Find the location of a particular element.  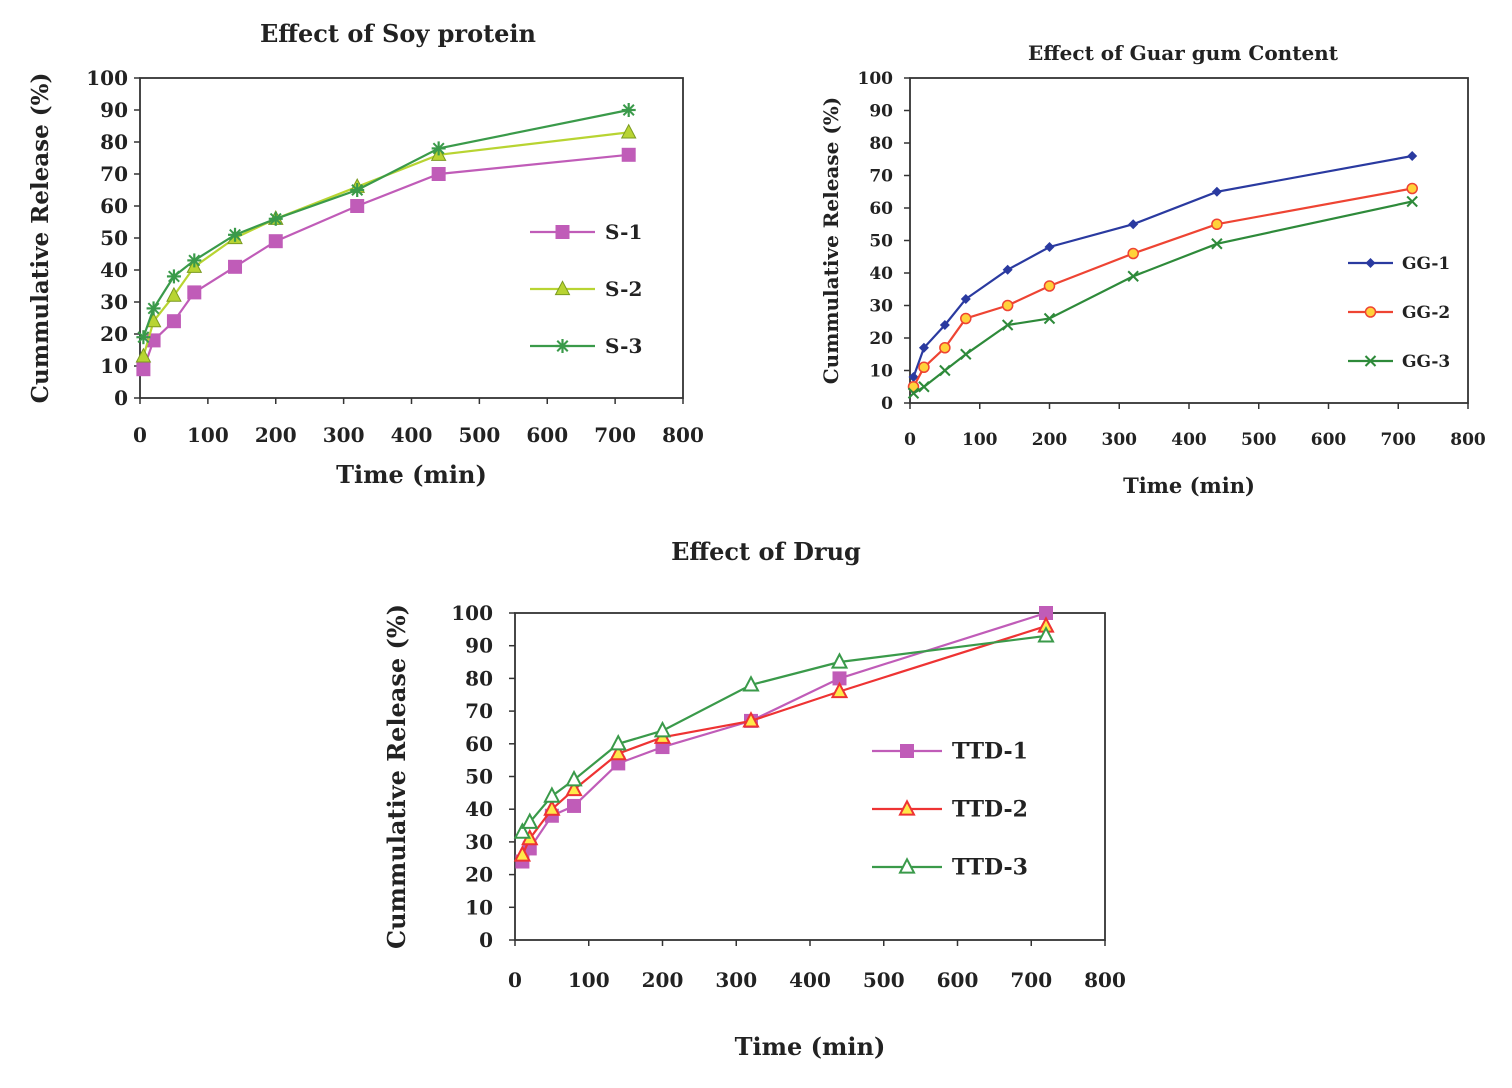

plot-frame is located at coordinates (1189, 240).